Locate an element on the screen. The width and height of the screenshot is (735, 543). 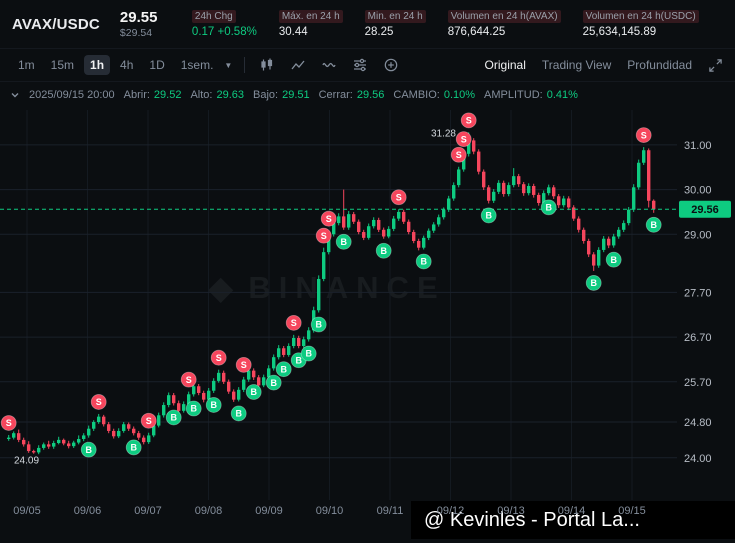
stat-label: Volumen en 24 h(USDC) is located at coordinates (640, 16).